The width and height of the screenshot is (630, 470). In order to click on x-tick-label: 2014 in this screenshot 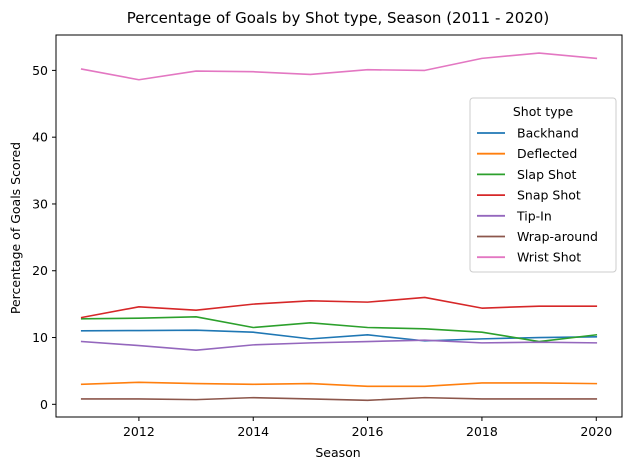, I will do `click(253, 431)`.